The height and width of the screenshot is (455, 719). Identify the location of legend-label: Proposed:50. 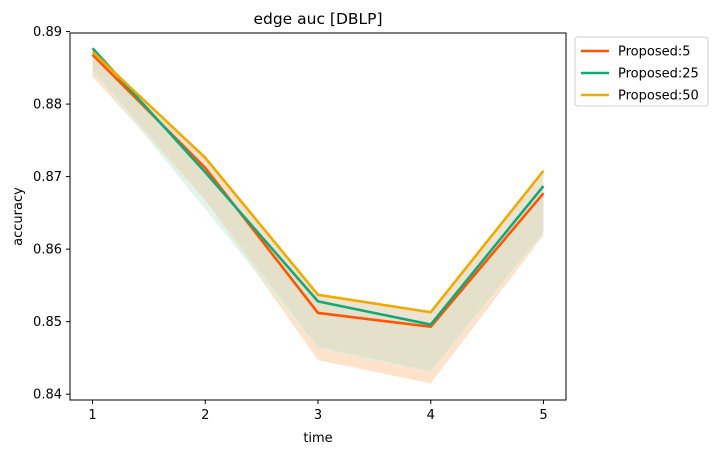
(658, 96).